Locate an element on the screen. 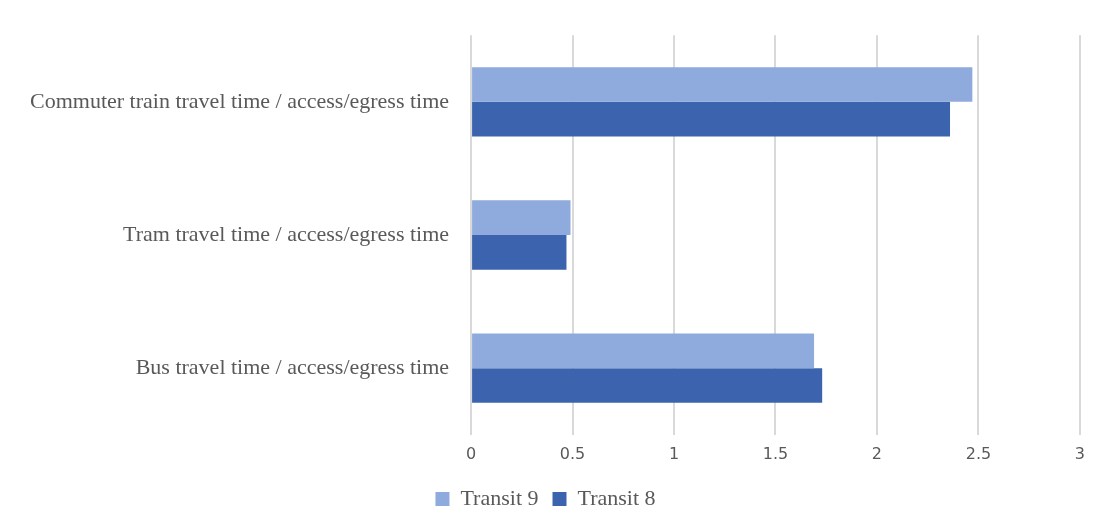  x-tick-label: 1.5 is located at coordinates (775, 453).